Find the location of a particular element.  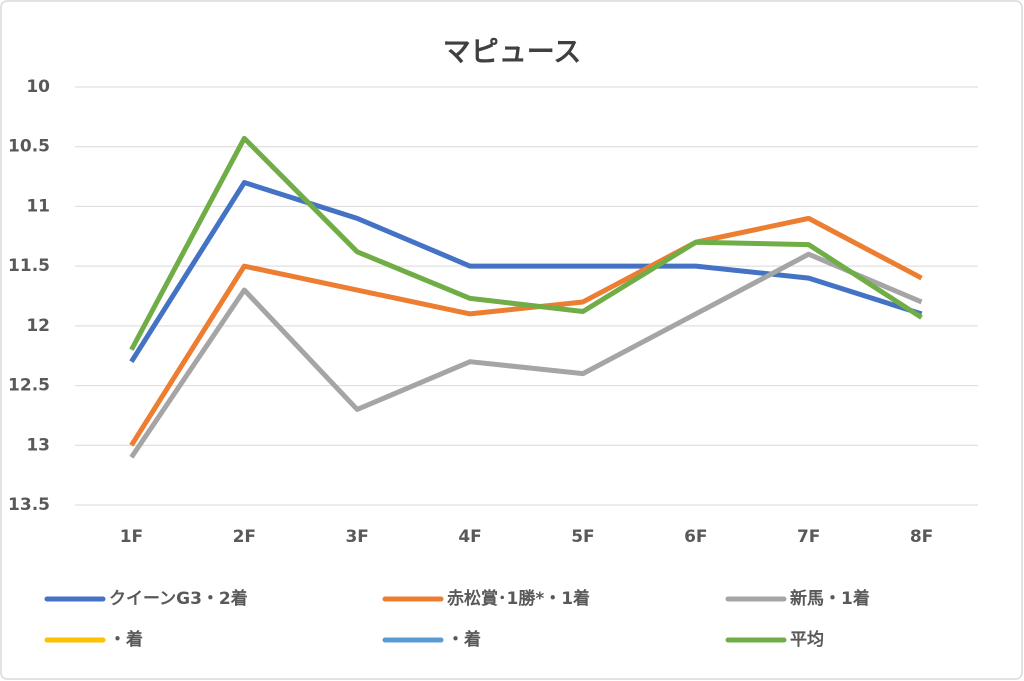

y-tick-label: 10 is located at coordinates (38, 87).